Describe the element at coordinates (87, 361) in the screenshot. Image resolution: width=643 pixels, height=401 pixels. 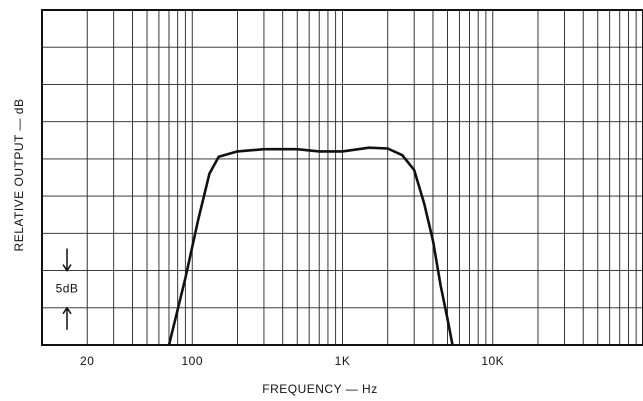
I see `x-tick-label: 20` at that location.